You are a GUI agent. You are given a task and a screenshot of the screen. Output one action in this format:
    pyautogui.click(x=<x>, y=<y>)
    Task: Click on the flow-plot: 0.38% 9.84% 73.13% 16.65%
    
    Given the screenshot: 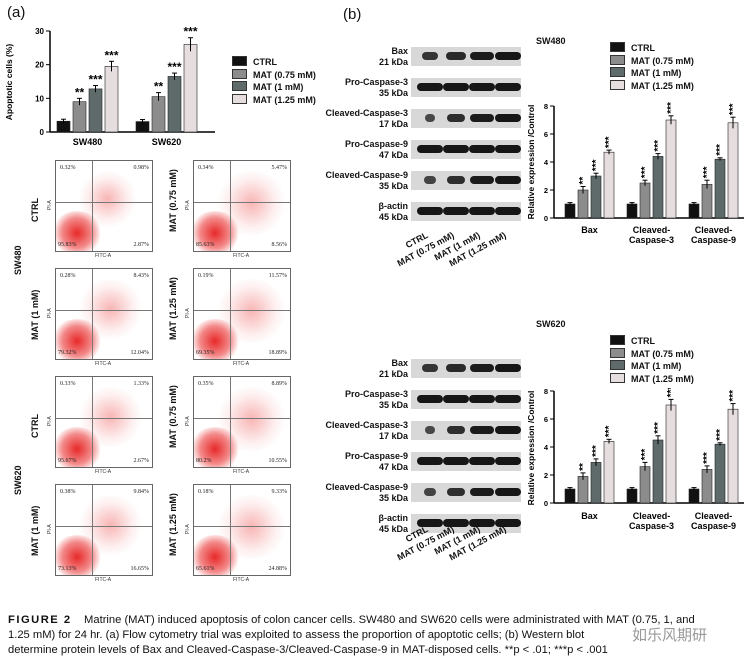 What is the action you would take?
    pyautogui.click(x=104, y=530)
    